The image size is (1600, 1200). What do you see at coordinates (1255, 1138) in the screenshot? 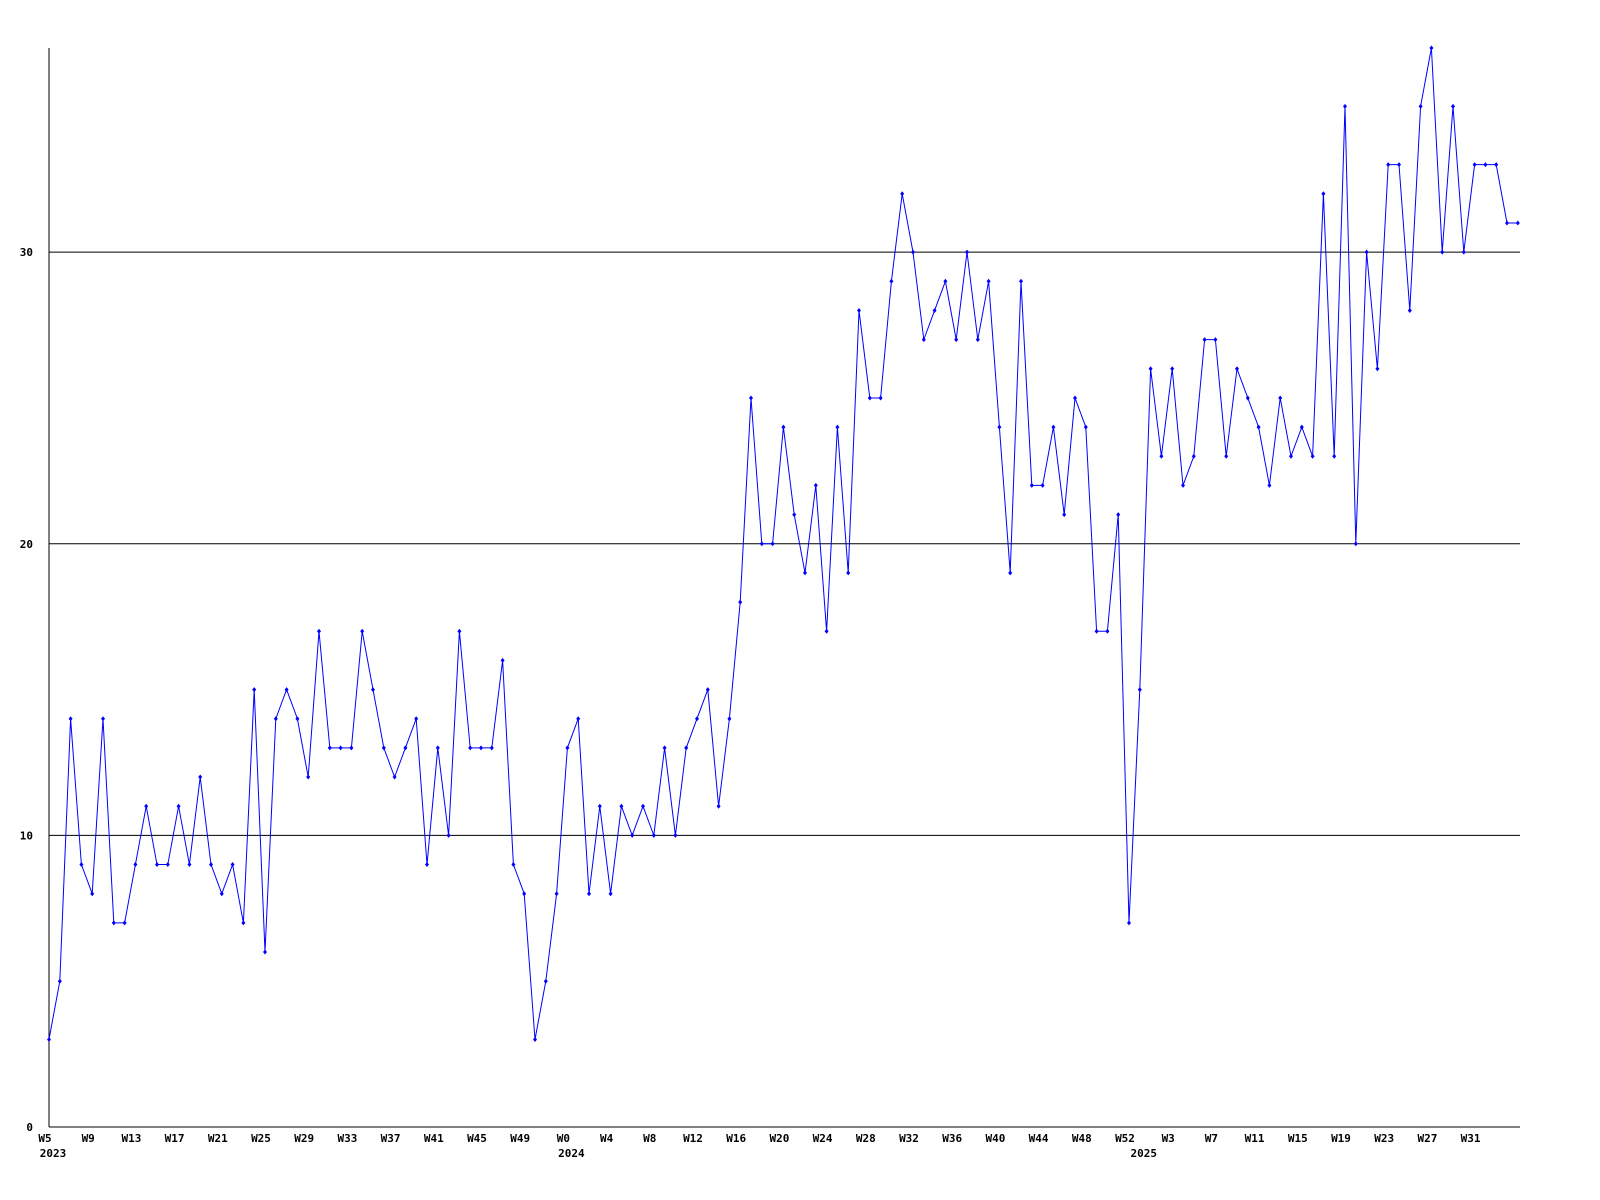
I see `x-tick-label: W11` at bounding box center [1255, 1138].